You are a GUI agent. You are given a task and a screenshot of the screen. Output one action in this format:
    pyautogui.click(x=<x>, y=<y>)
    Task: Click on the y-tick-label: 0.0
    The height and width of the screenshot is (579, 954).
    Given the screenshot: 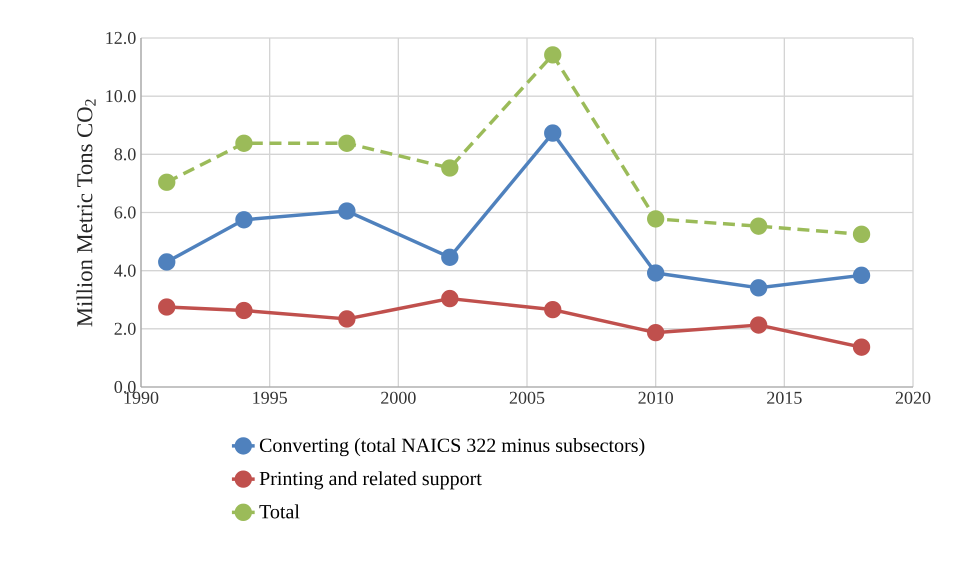 What is the action you would take?
    pyautogui.click(x=125, y=387)
    